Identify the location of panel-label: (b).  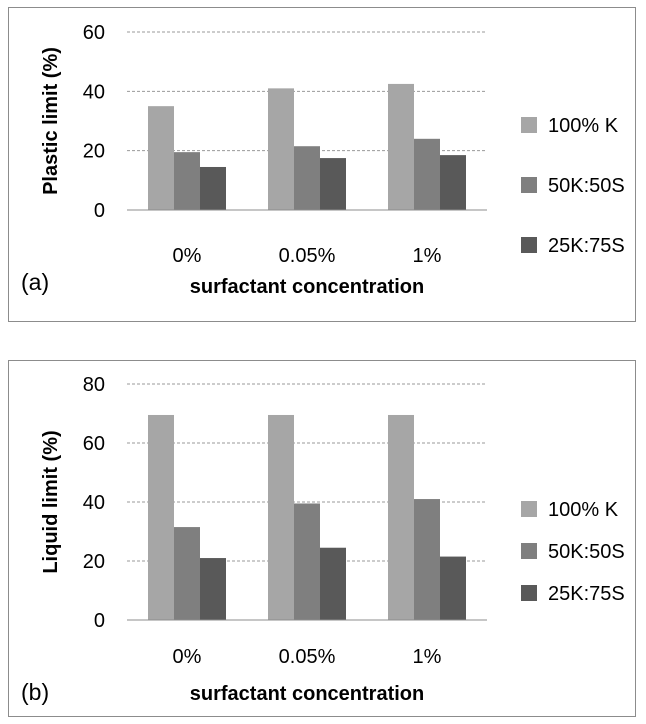
(35, 692).